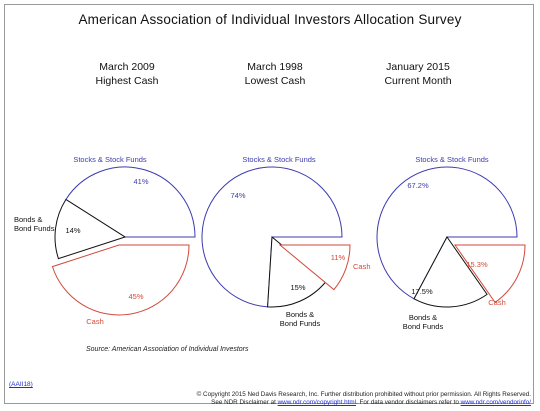  What do you see at coordinates (279, 159) in the screenshot?
I see `pie-2-stocks-label: Stocks & Stock Funds` at bounding box center [279, 159].